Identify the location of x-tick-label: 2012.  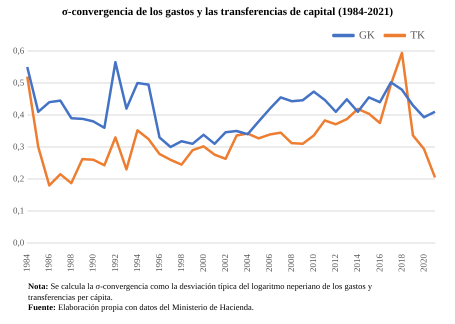
(335, 263).